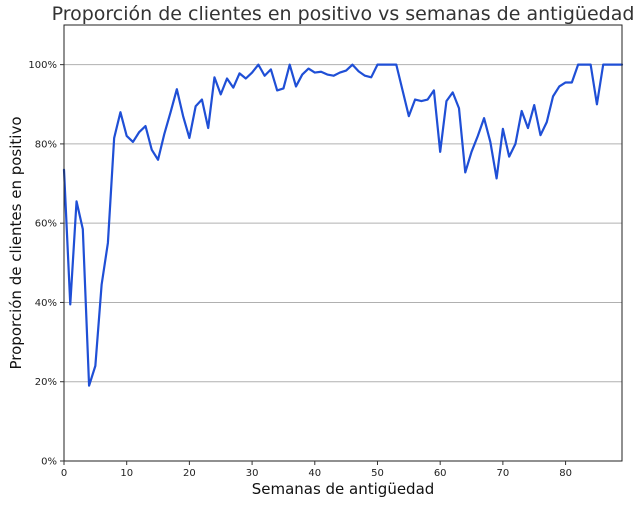  What do you see at coordinates (16, 242) in the screenshot?
I see `y-axis-label: Proporción de clientes en positivo` at bounding box center [16, 242].